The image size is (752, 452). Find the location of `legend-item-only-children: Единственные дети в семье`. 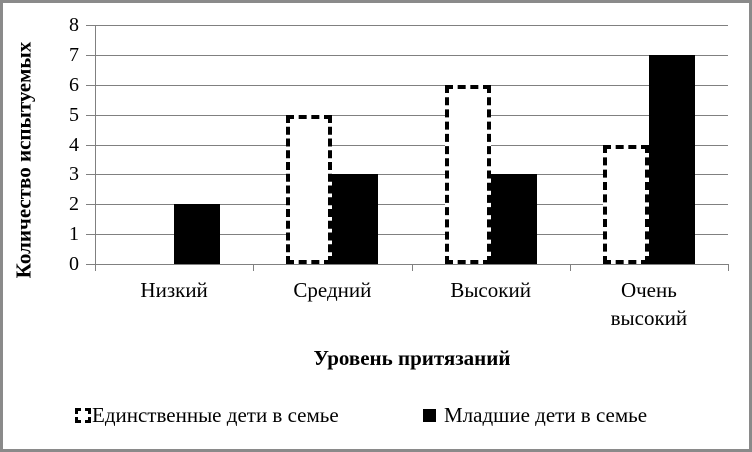

legend-item-only-children: Единственные дети в семье is located at coordinates (207, 415).